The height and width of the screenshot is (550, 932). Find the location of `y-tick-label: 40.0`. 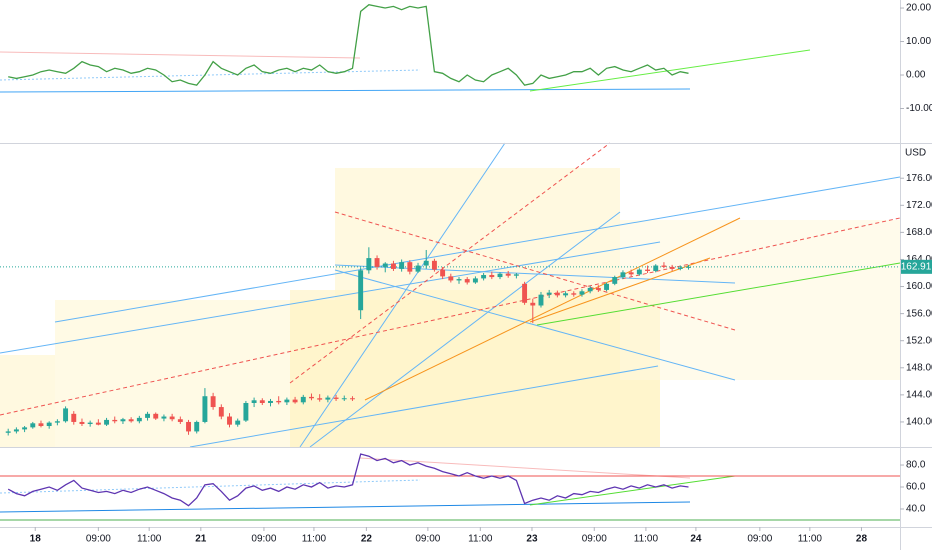

y-tick-label: 40.0 is located at coordinates (916, 509).